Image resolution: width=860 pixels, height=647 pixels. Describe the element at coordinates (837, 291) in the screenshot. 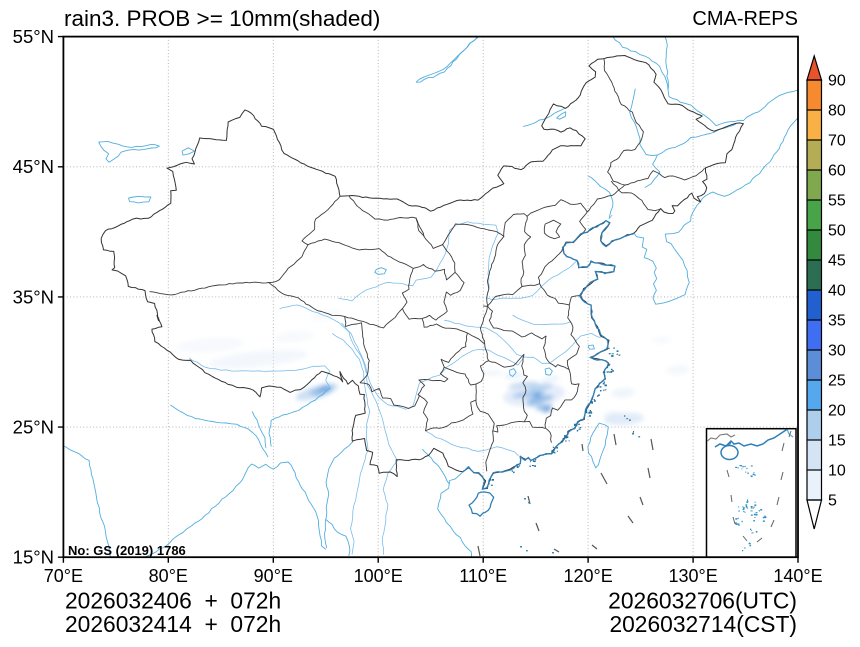

I see `svg-text: 40` at that location.